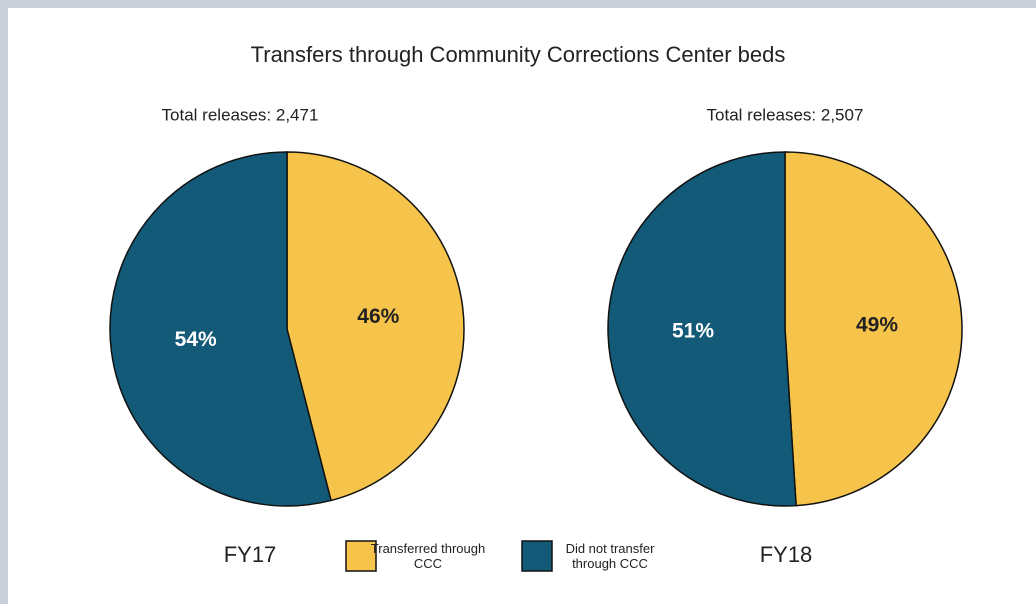 The image size is (1036, 604). What do you see at coordinates (378, 316) in the screenshot?
I see `slice-label: 46%` at bounding box center [378, 316].